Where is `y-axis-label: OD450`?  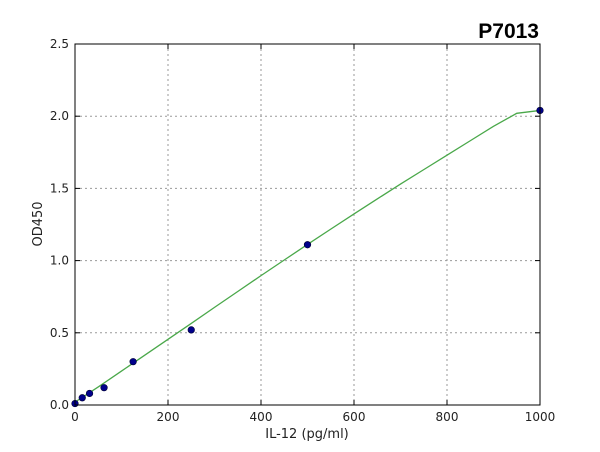 y-axis-label: OD450 is located at coordinates (38, 223).